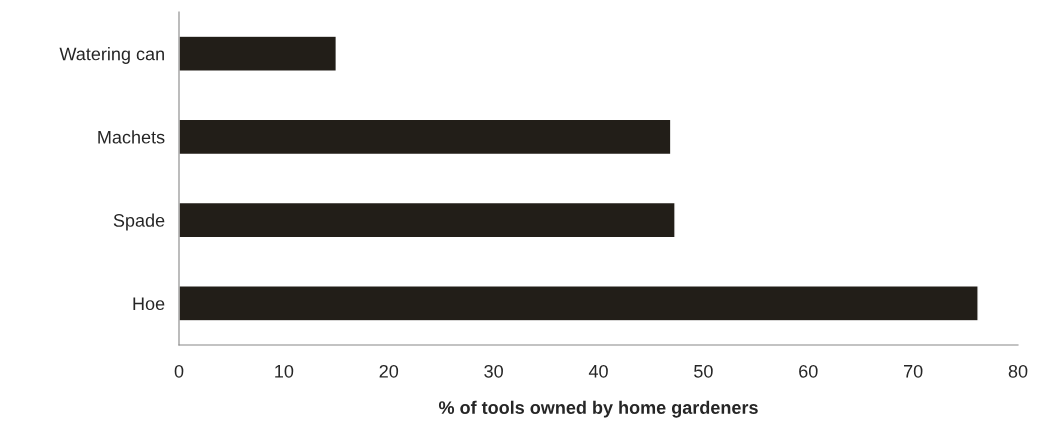 Image resolution: width=1049 pixels, height=443 pixels. I want to click on x-tick-label: 20, so click(389, 371).